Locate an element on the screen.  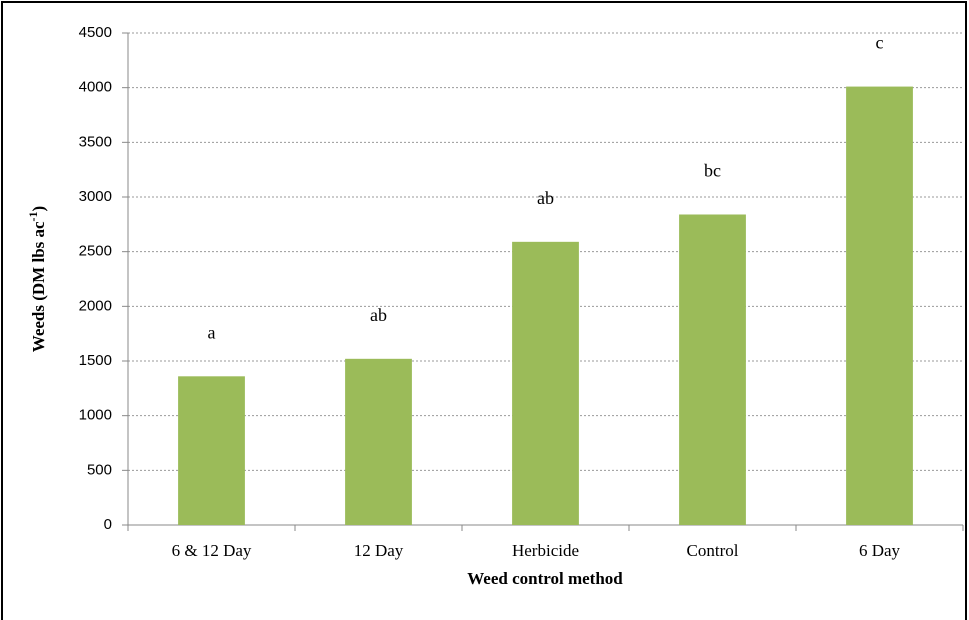
y-tick-label: 3500 is located at coordinates (95, 141).